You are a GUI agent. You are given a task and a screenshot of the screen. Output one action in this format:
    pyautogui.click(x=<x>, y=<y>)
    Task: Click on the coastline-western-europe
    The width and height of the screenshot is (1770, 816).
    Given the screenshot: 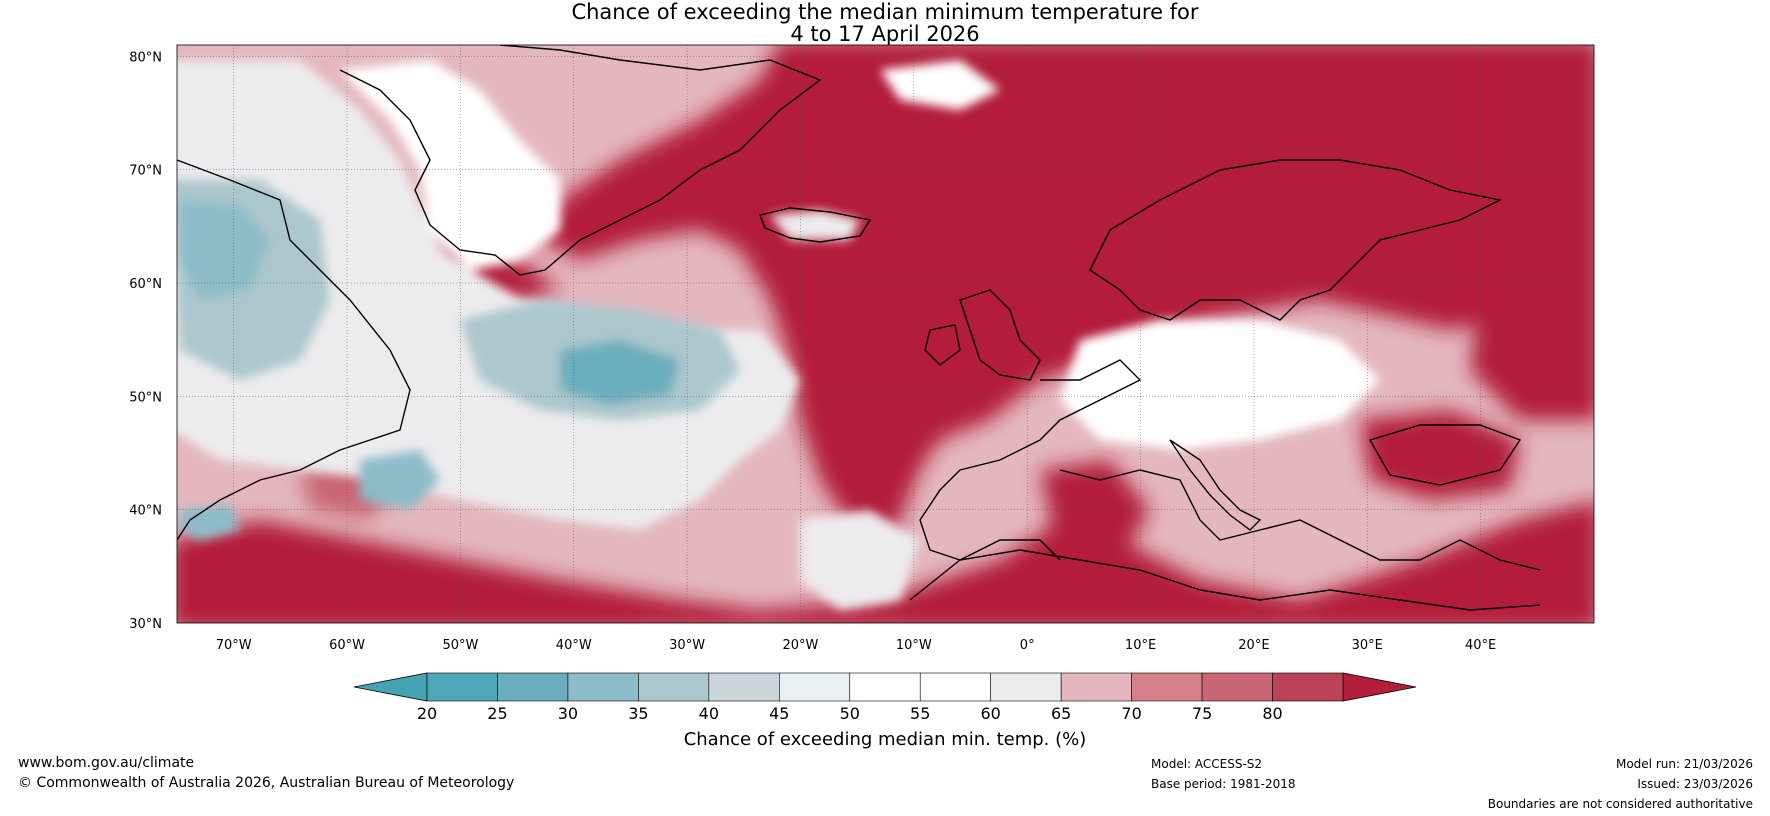 What is the action you would take?
    pyautogui.click(x=1030, y=460)
    